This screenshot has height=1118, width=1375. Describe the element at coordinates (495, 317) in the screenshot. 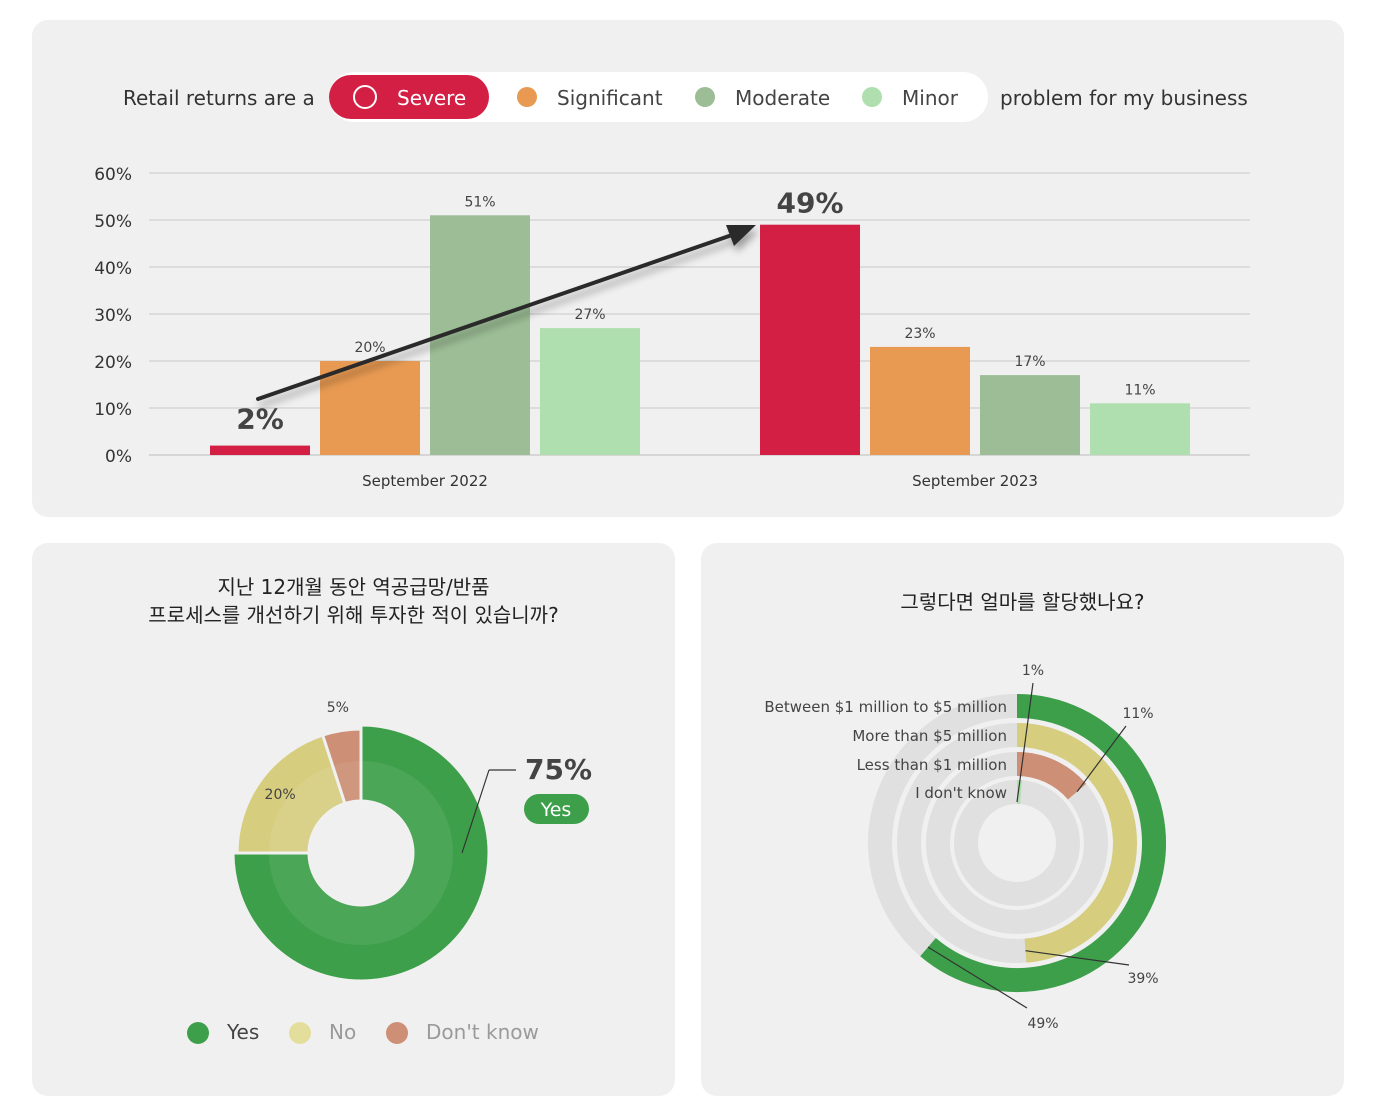

I see `trend-arrow-shaft` at that location.